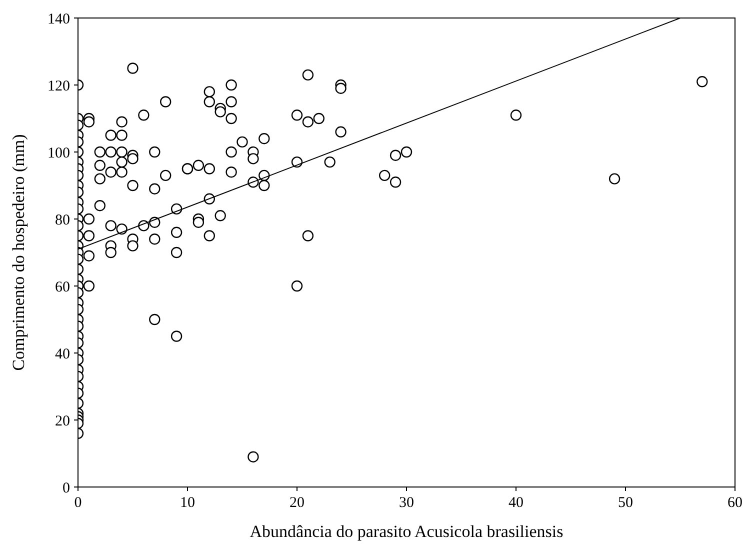 The height and width of the screenshot is (551, 743). I want to click on y-tick-label: 40, so click(62, 354).